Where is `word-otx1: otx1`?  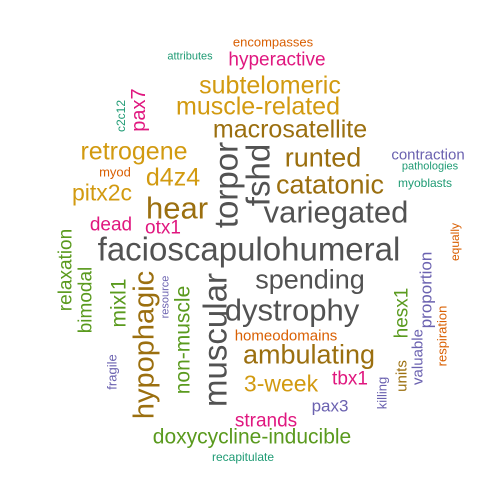
word-otx1: otx1 is located at coordinates (163, 228).